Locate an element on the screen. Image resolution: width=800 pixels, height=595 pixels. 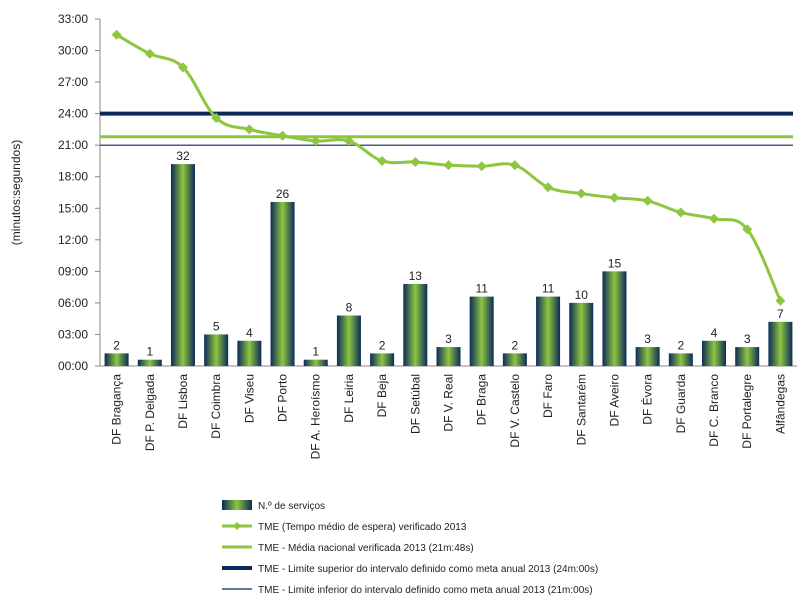
x-tick-label: DF Évora is located at coordinates (647, 399).